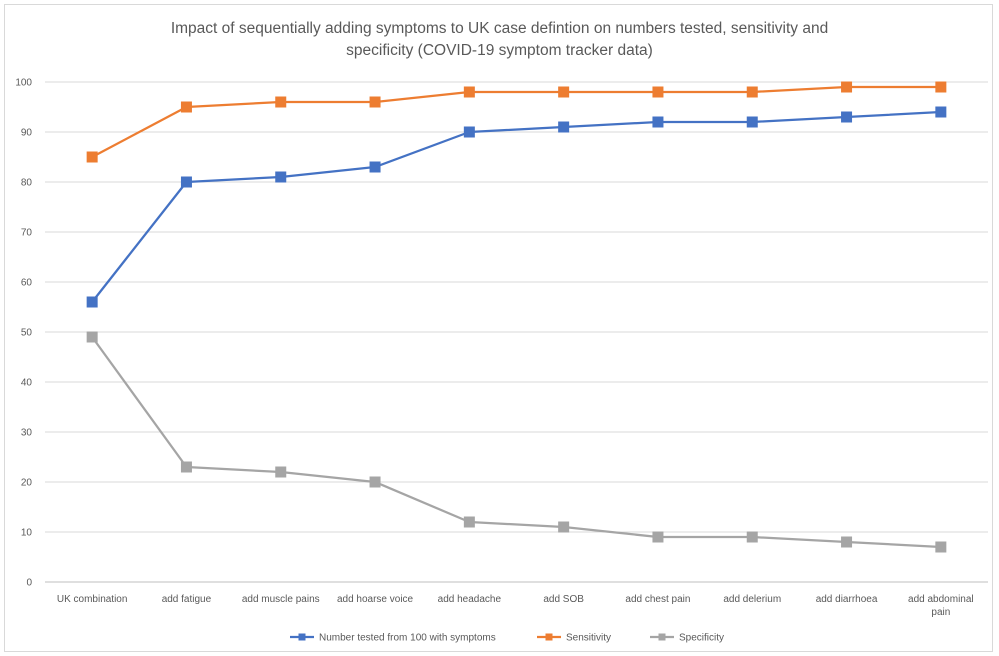 The height and width of the screenshot is (656, 999). I want to click on series-line, so click(516, 121).